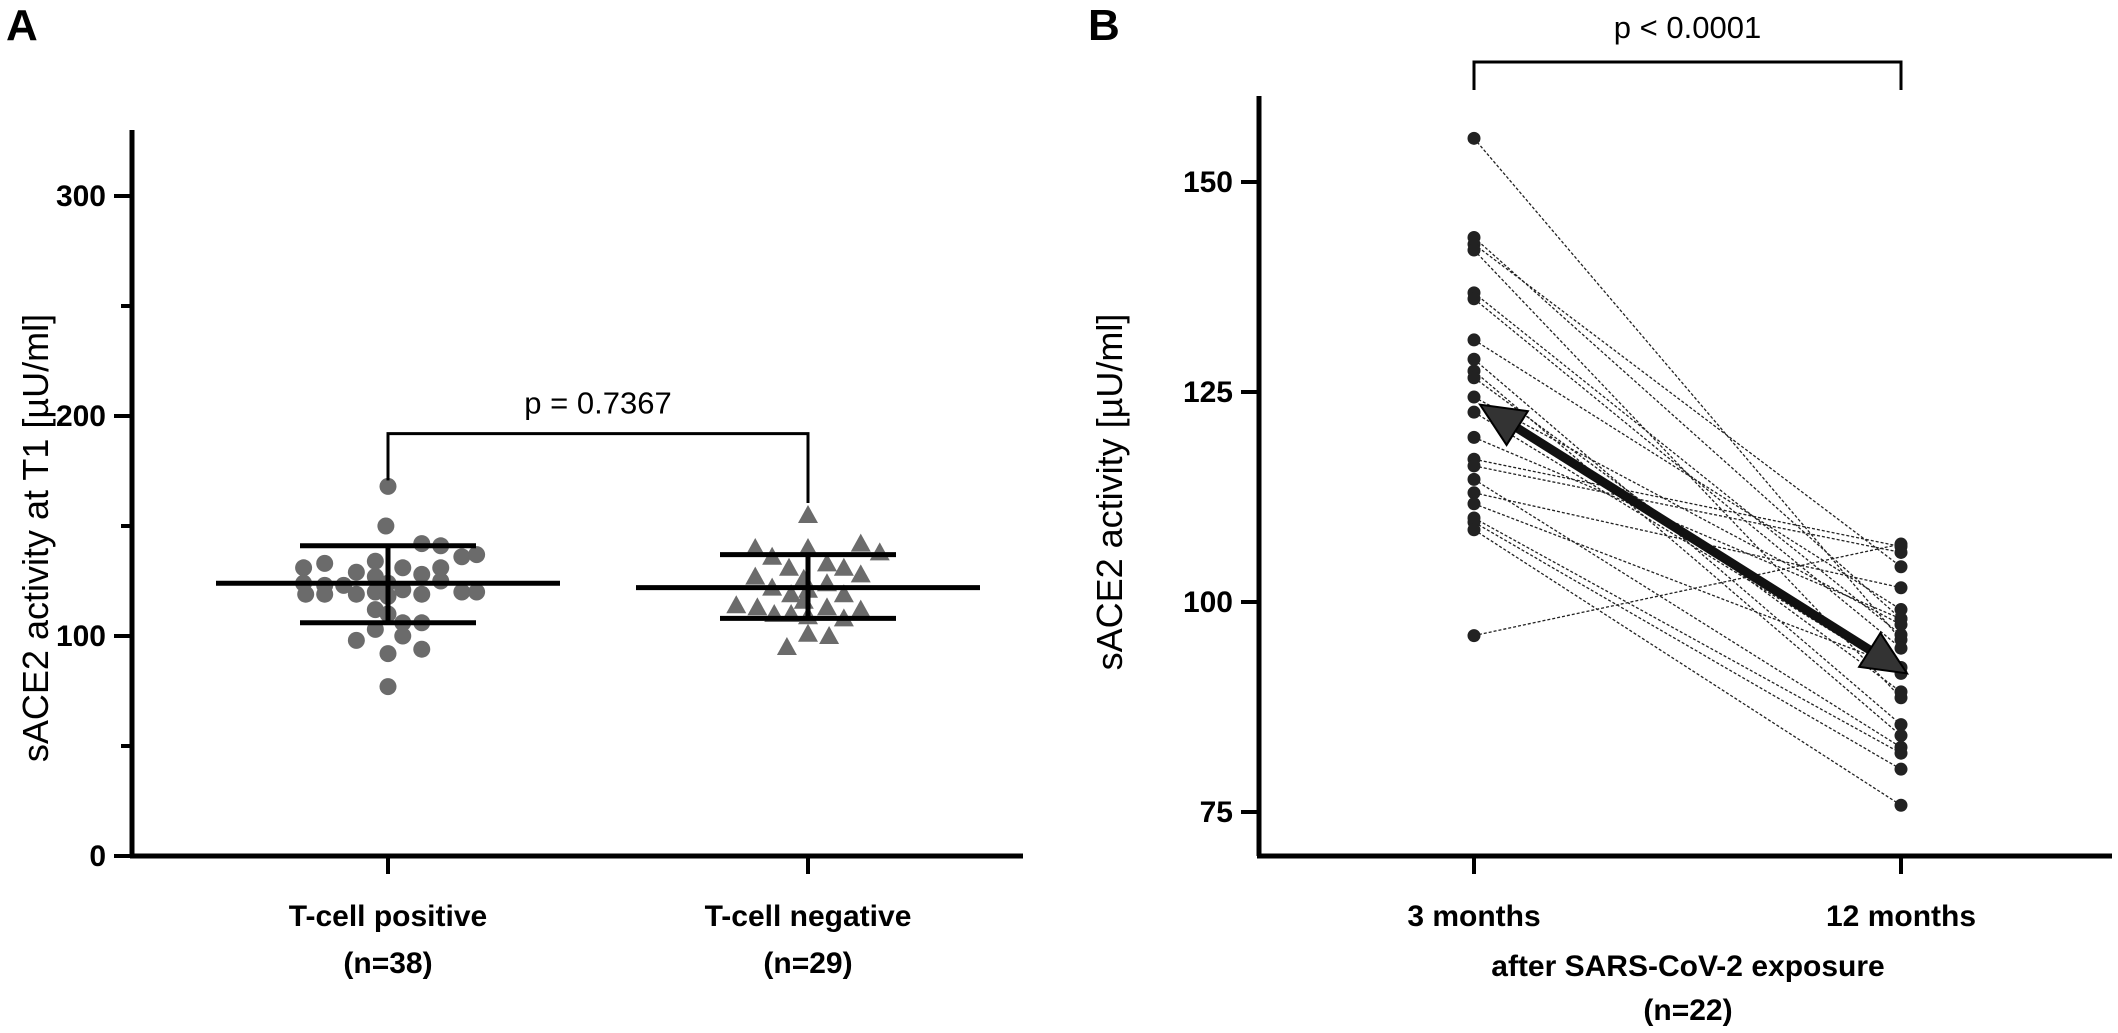 This screenshot has width=2118, height=1033. Describe the element at coordinates (35, 538) in the screenshot. I see `panel-a-y-axis-title: sACE2 activity at T1 [µU/ml]` at that location.